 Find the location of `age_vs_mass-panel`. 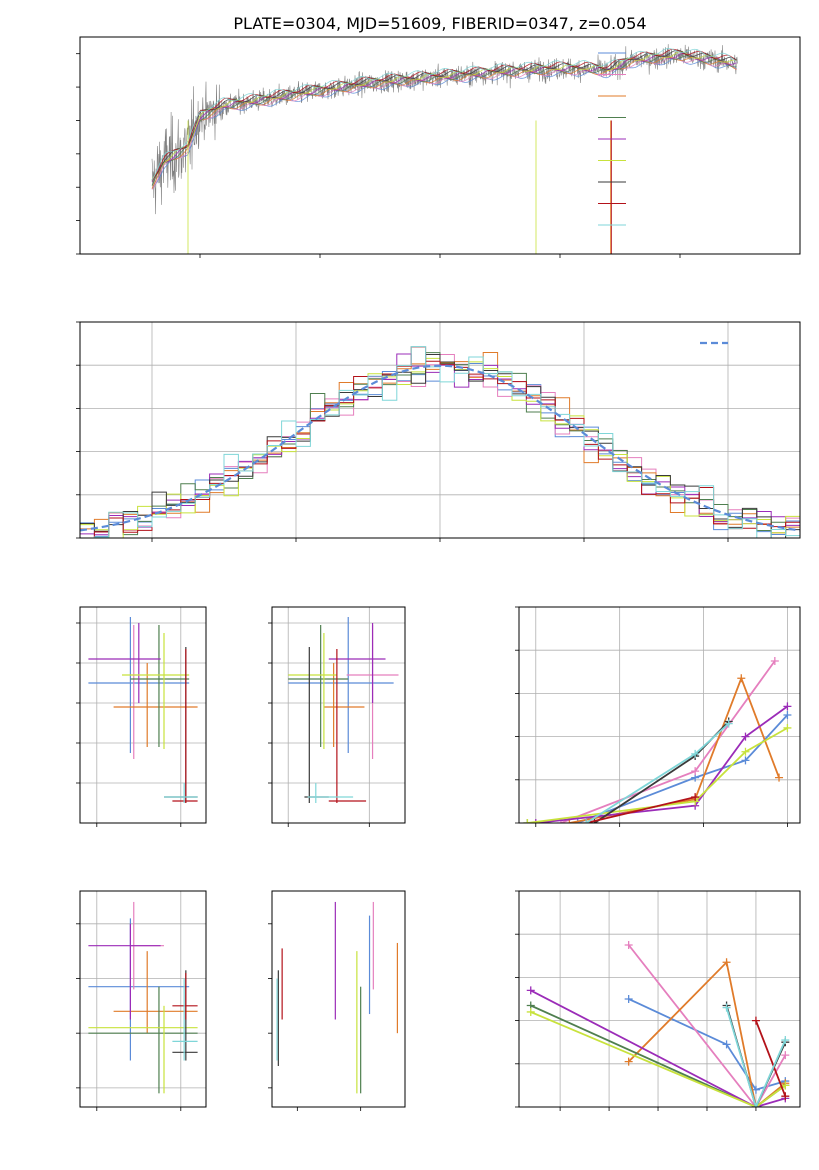

age_vs_mass-panel is located at coordinates (337, 716).